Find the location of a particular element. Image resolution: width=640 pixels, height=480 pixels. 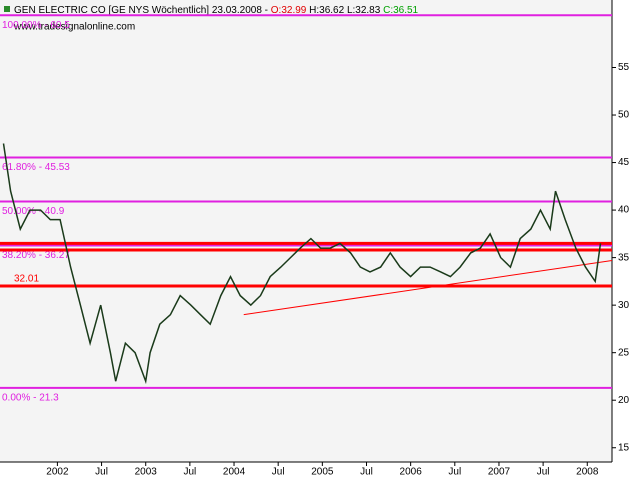

close-label: C:36.51 is located at coordinates (400, 10).